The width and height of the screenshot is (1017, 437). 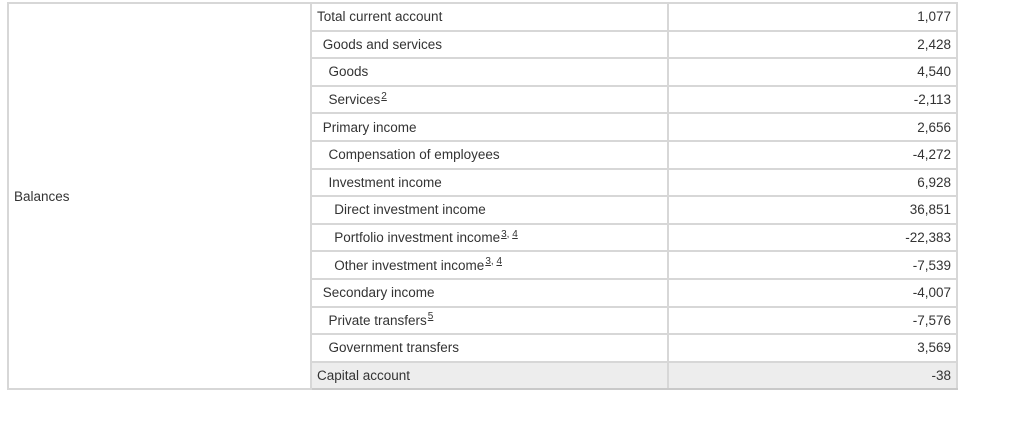 I want to click on table-row: Goods 4,540, so click(x=483, y=72).